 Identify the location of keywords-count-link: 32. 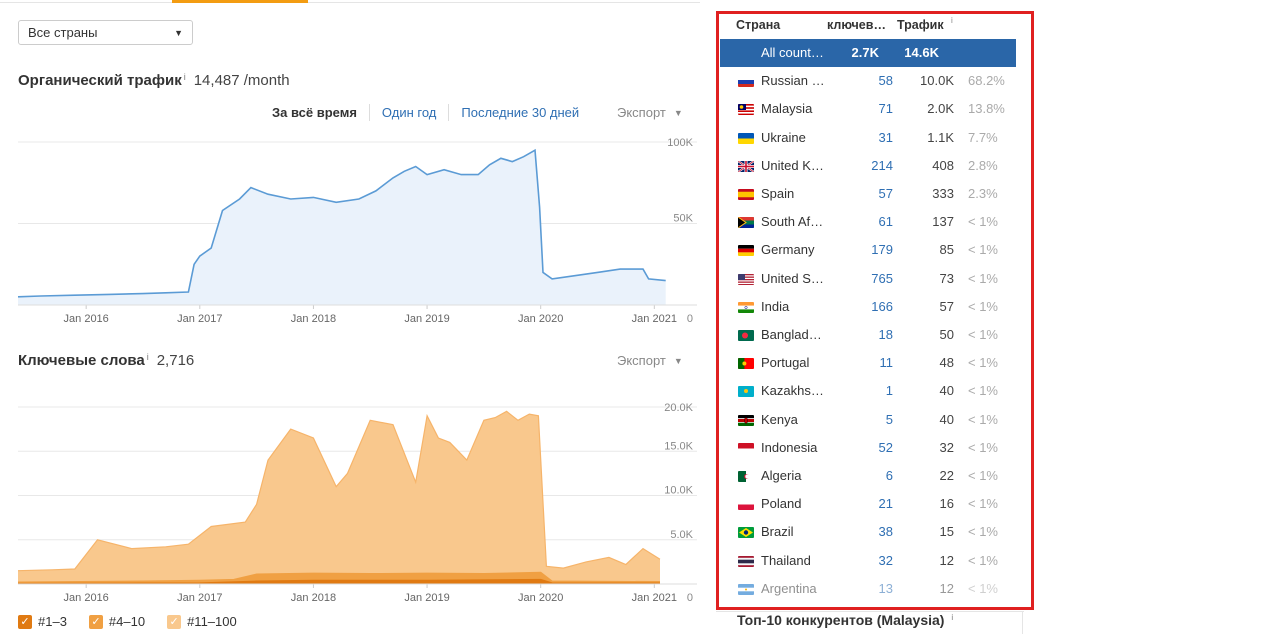
(885, 560).